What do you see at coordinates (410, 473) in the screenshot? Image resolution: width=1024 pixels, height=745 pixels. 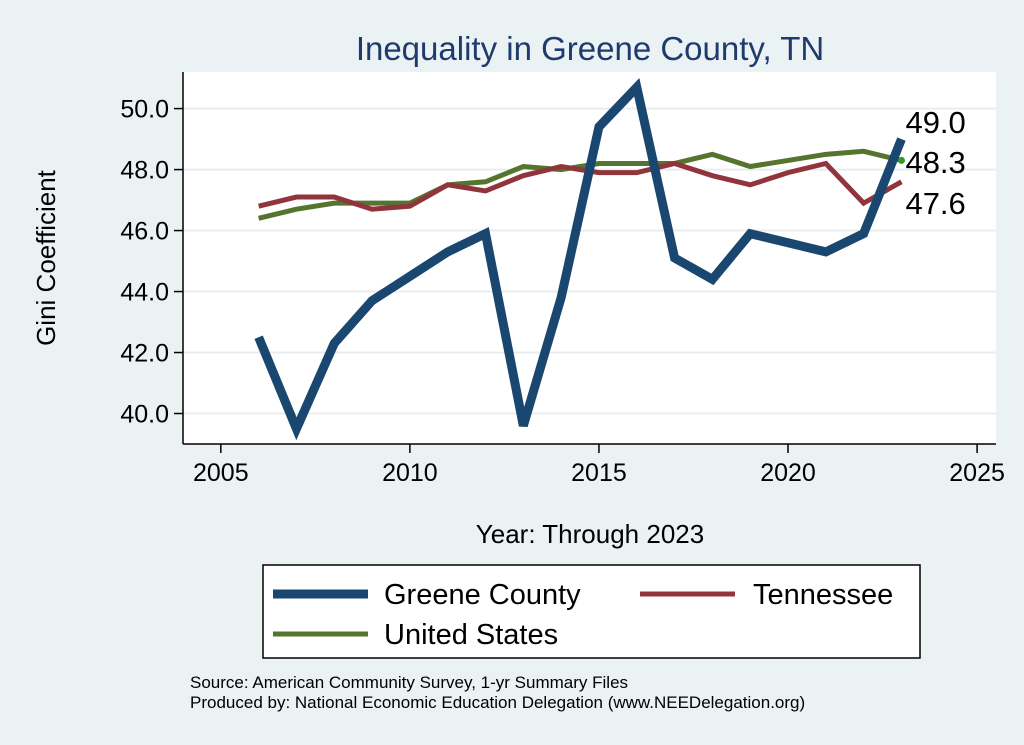 I see `x-tick-label: 2010` at bounding box center [410, 473].